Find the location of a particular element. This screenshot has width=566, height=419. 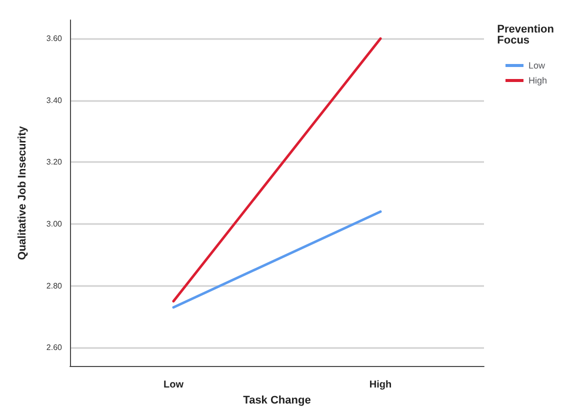

legend-label: High is located at coordinates (538, 81).